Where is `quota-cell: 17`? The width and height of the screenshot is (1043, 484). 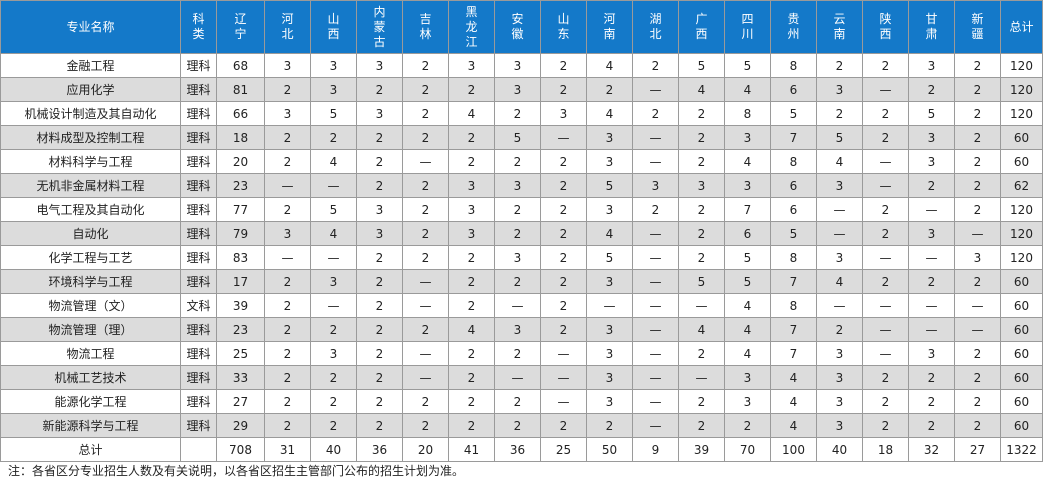 quota-cell: 17 is located at coordinates (240, 281).